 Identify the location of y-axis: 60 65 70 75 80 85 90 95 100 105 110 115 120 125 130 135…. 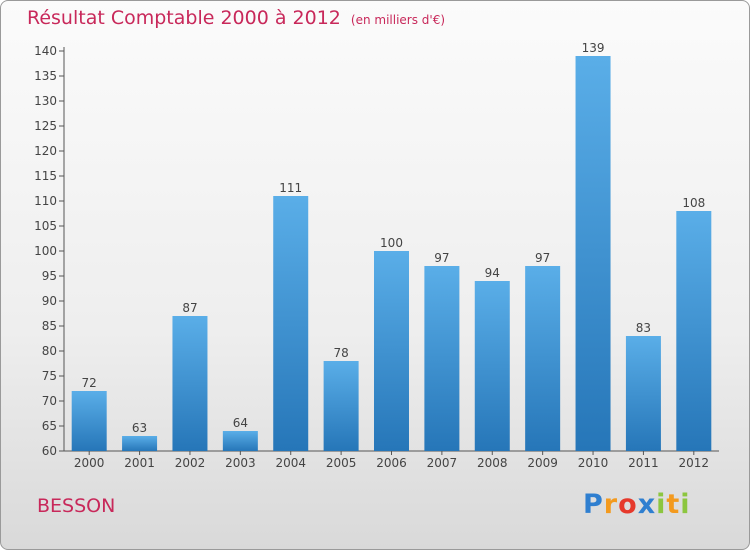
(49, 251).